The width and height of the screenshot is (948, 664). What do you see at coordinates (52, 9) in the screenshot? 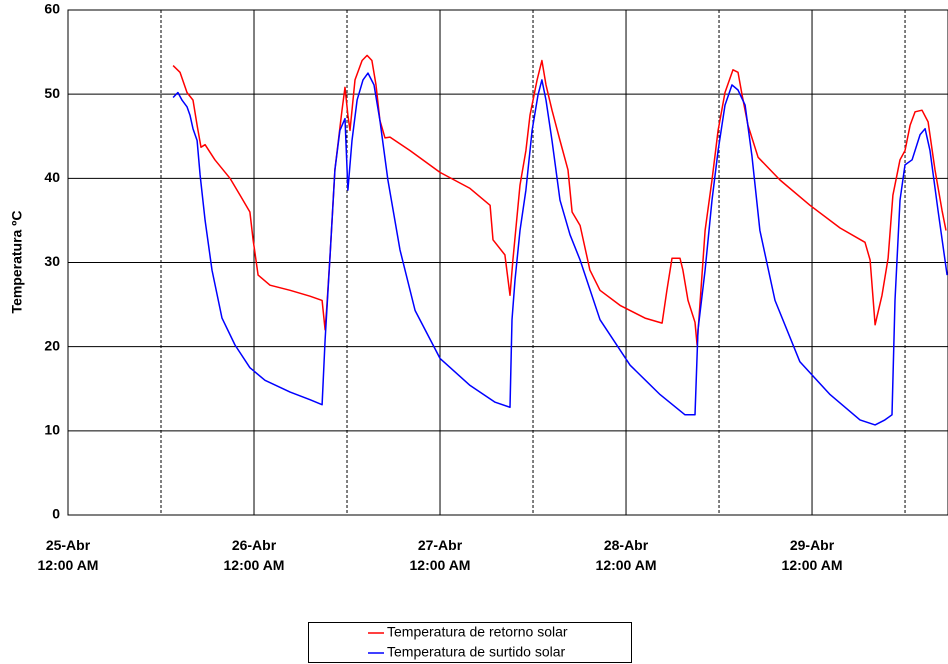
I see `y-tick-label: 60` at bounding box center [52, 9].